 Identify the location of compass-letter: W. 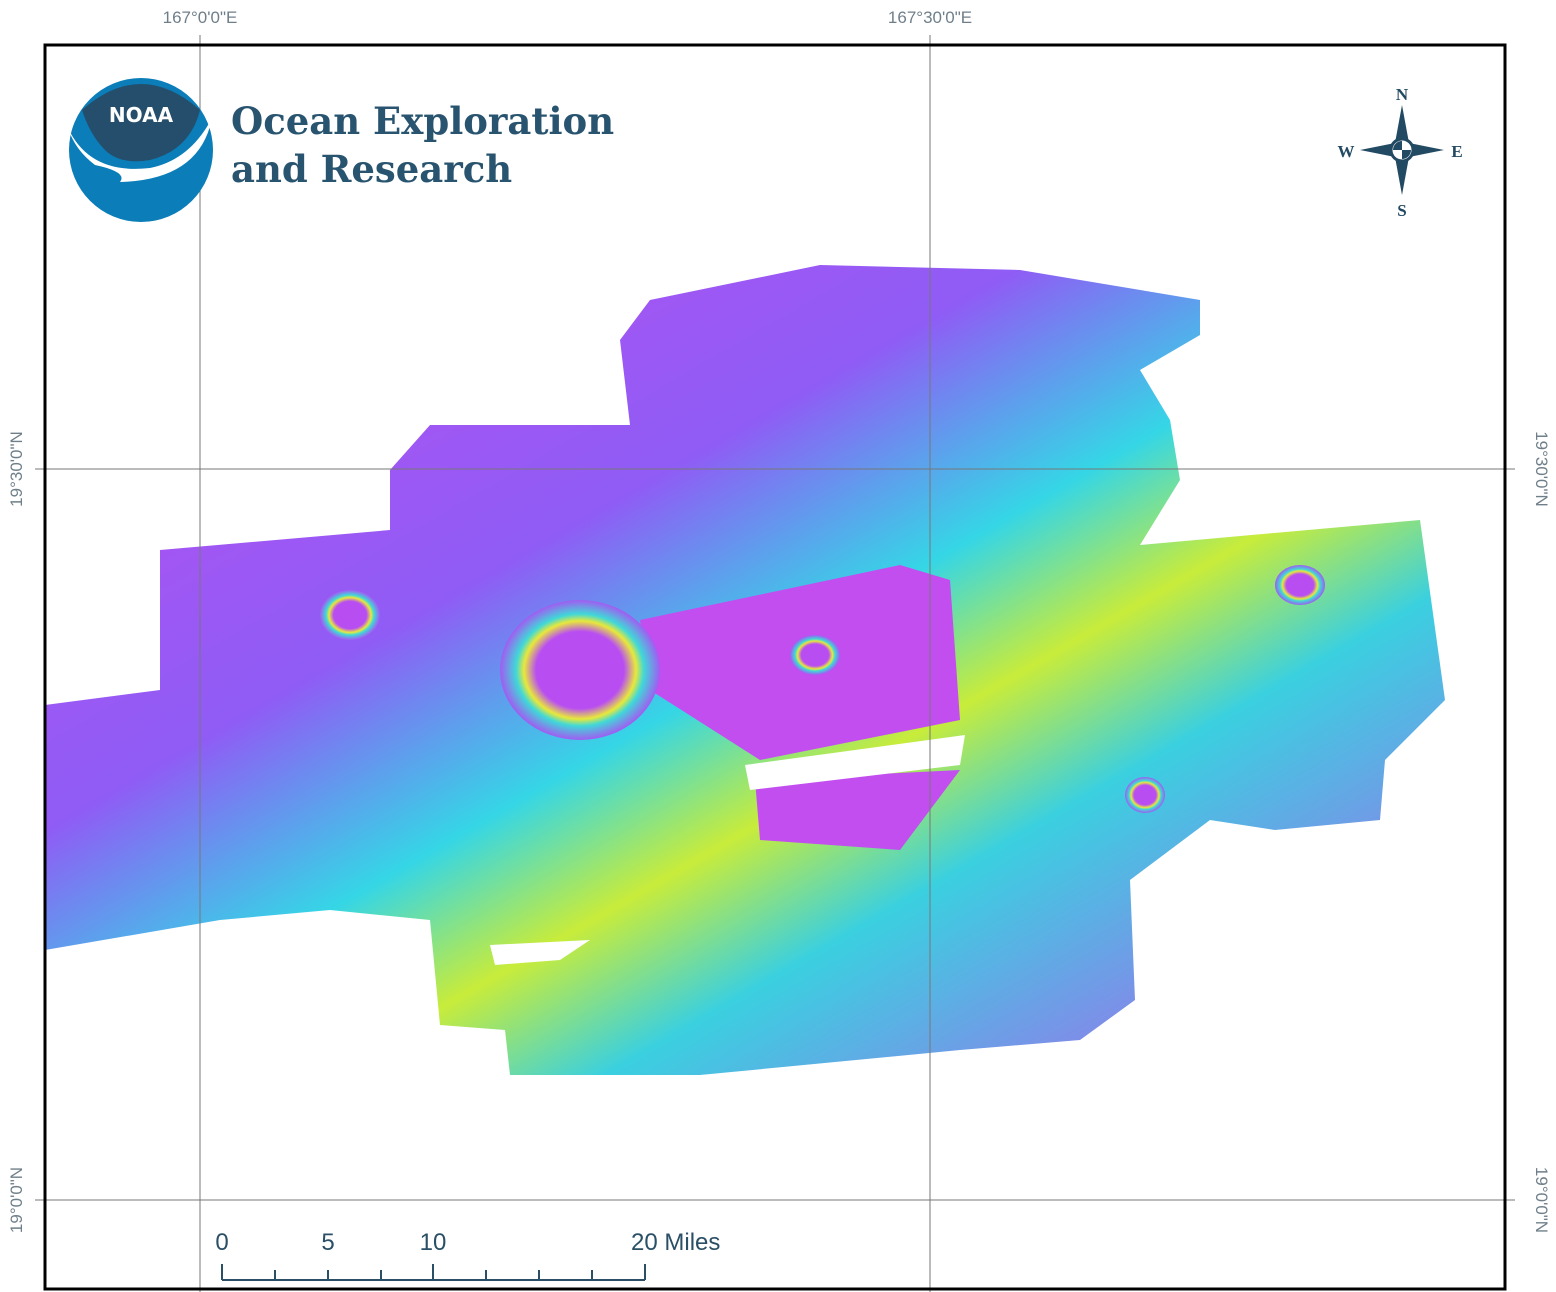
(1346, 151).